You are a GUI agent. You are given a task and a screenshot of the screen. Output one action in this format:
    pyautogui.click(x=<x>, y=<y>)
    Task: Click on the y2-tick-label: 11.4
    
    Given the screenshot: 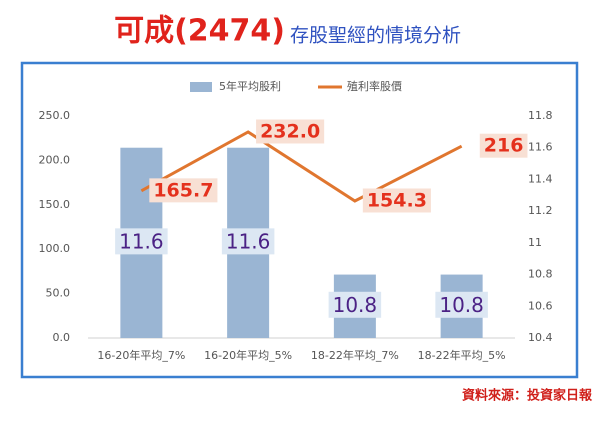 What is the action you would take?
    pyautogui.click(x=540, y=178)
    